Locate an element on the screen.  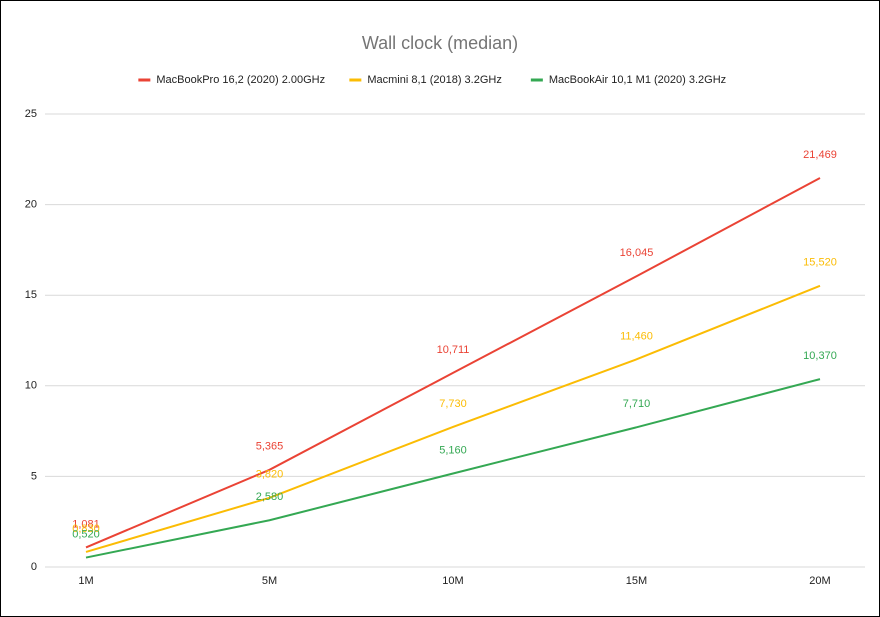
data-label: 10,711 is located at coordinates (453, 350).